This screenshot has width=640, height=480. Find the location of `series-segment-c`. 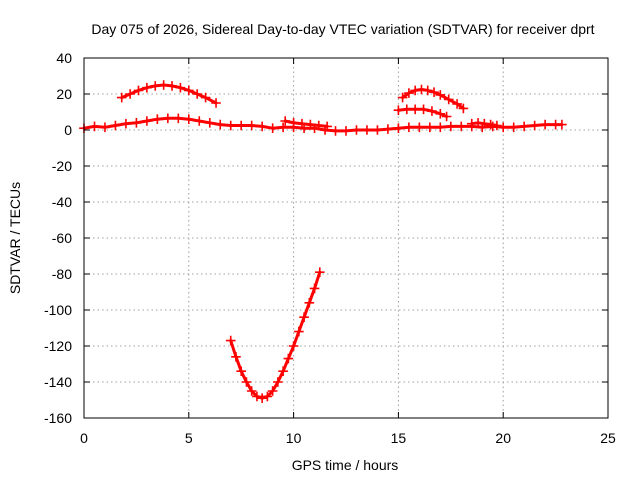

series-segment-c is located at coordinates (433, 99).